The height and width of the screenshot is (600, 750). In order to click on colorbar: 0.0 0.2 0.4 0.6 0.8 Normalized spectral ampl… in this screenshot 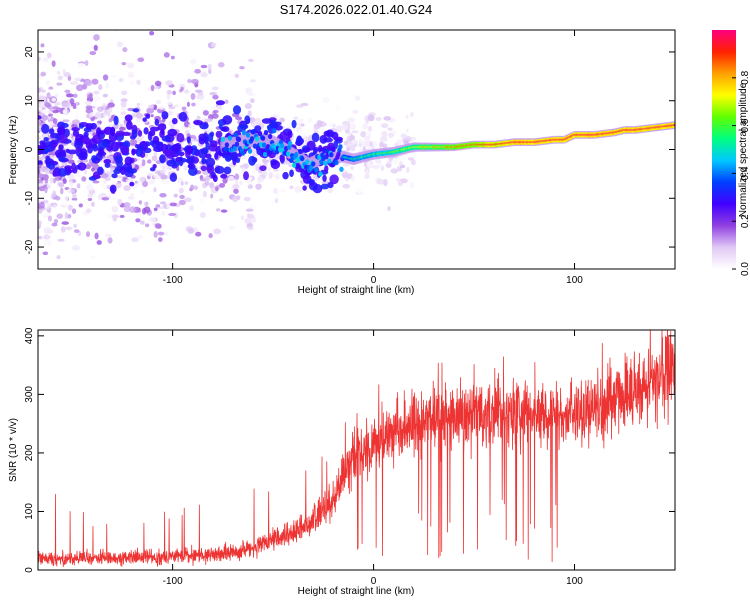, I will do `click(731, 153)`.